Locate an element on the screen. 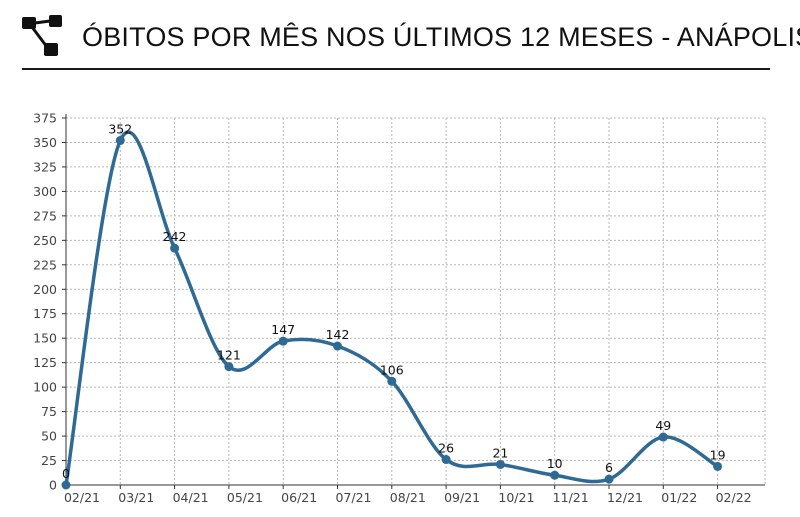  y-tick-label: 100 is located at coordinates (45, 387).